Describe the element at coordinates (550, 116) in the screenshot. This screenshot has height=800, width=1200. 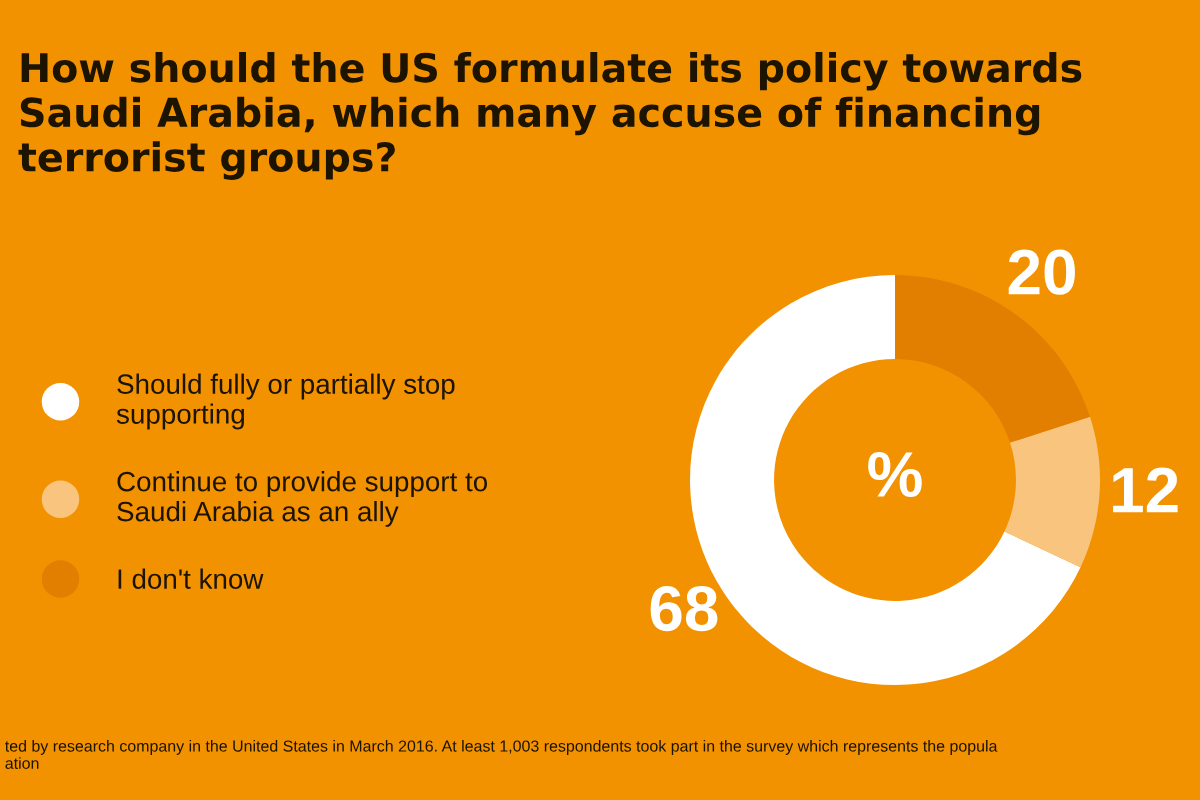
I see `chart-title: How should the US formulate its policy towards Saudi Arabia, which many accuse of financing terrorist groups?` at that location.